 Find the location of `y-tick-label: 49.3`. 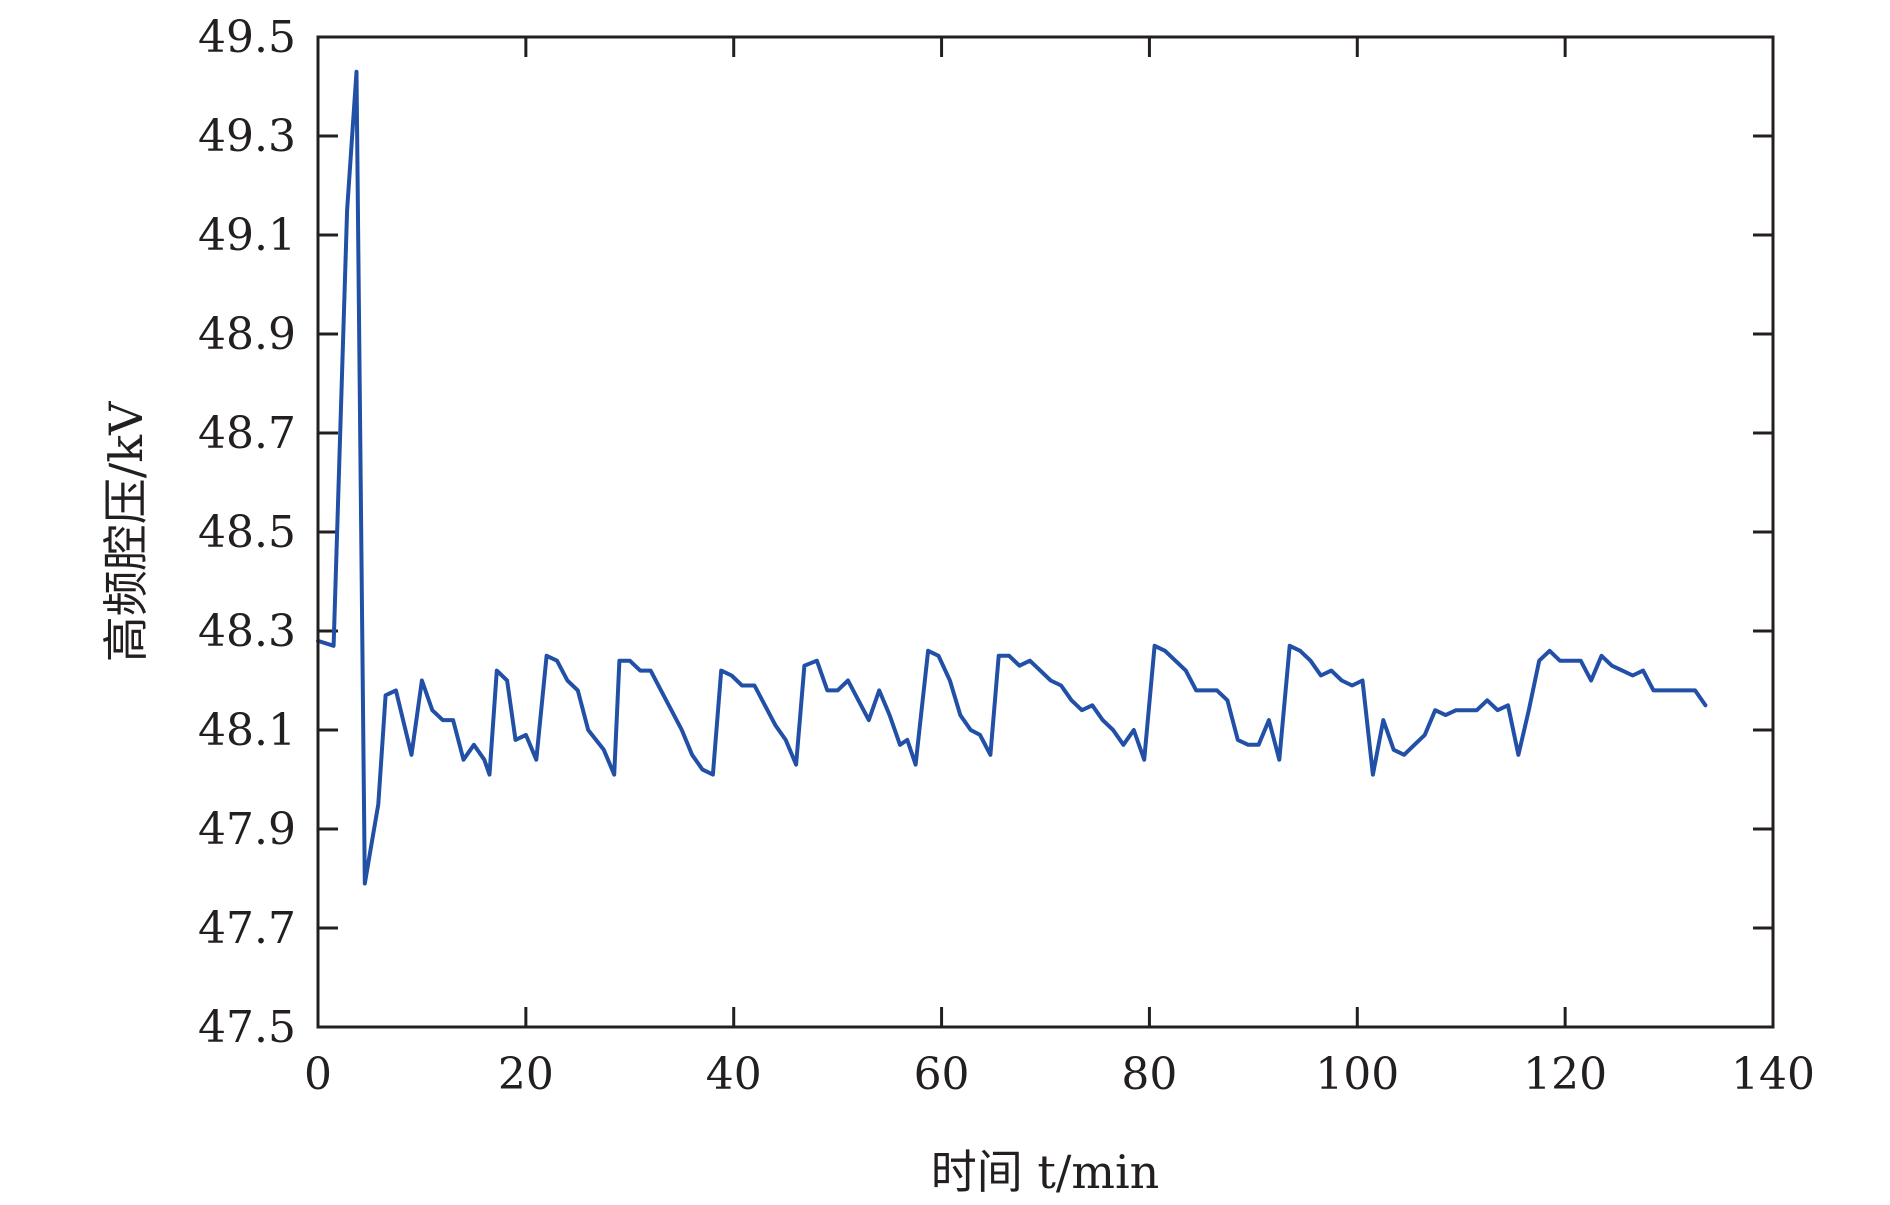

y-tick-label: 49.3 is located at coordinates (247, 136).